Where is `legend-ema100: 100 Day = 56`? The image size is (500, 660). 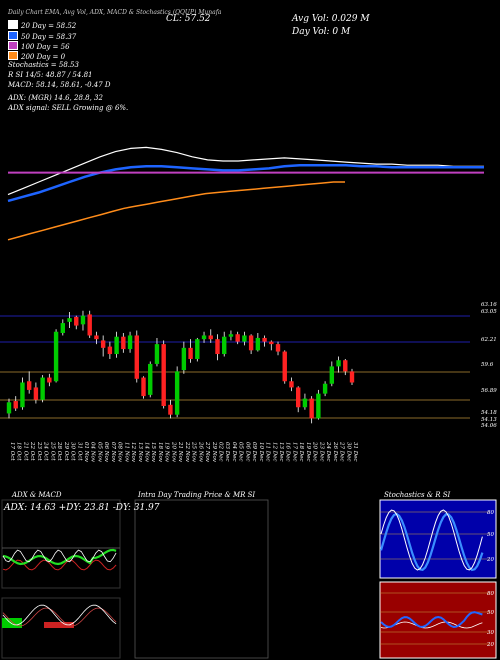
legend-ema100: 100 Day = 56 is located at coordinates (39, 46).